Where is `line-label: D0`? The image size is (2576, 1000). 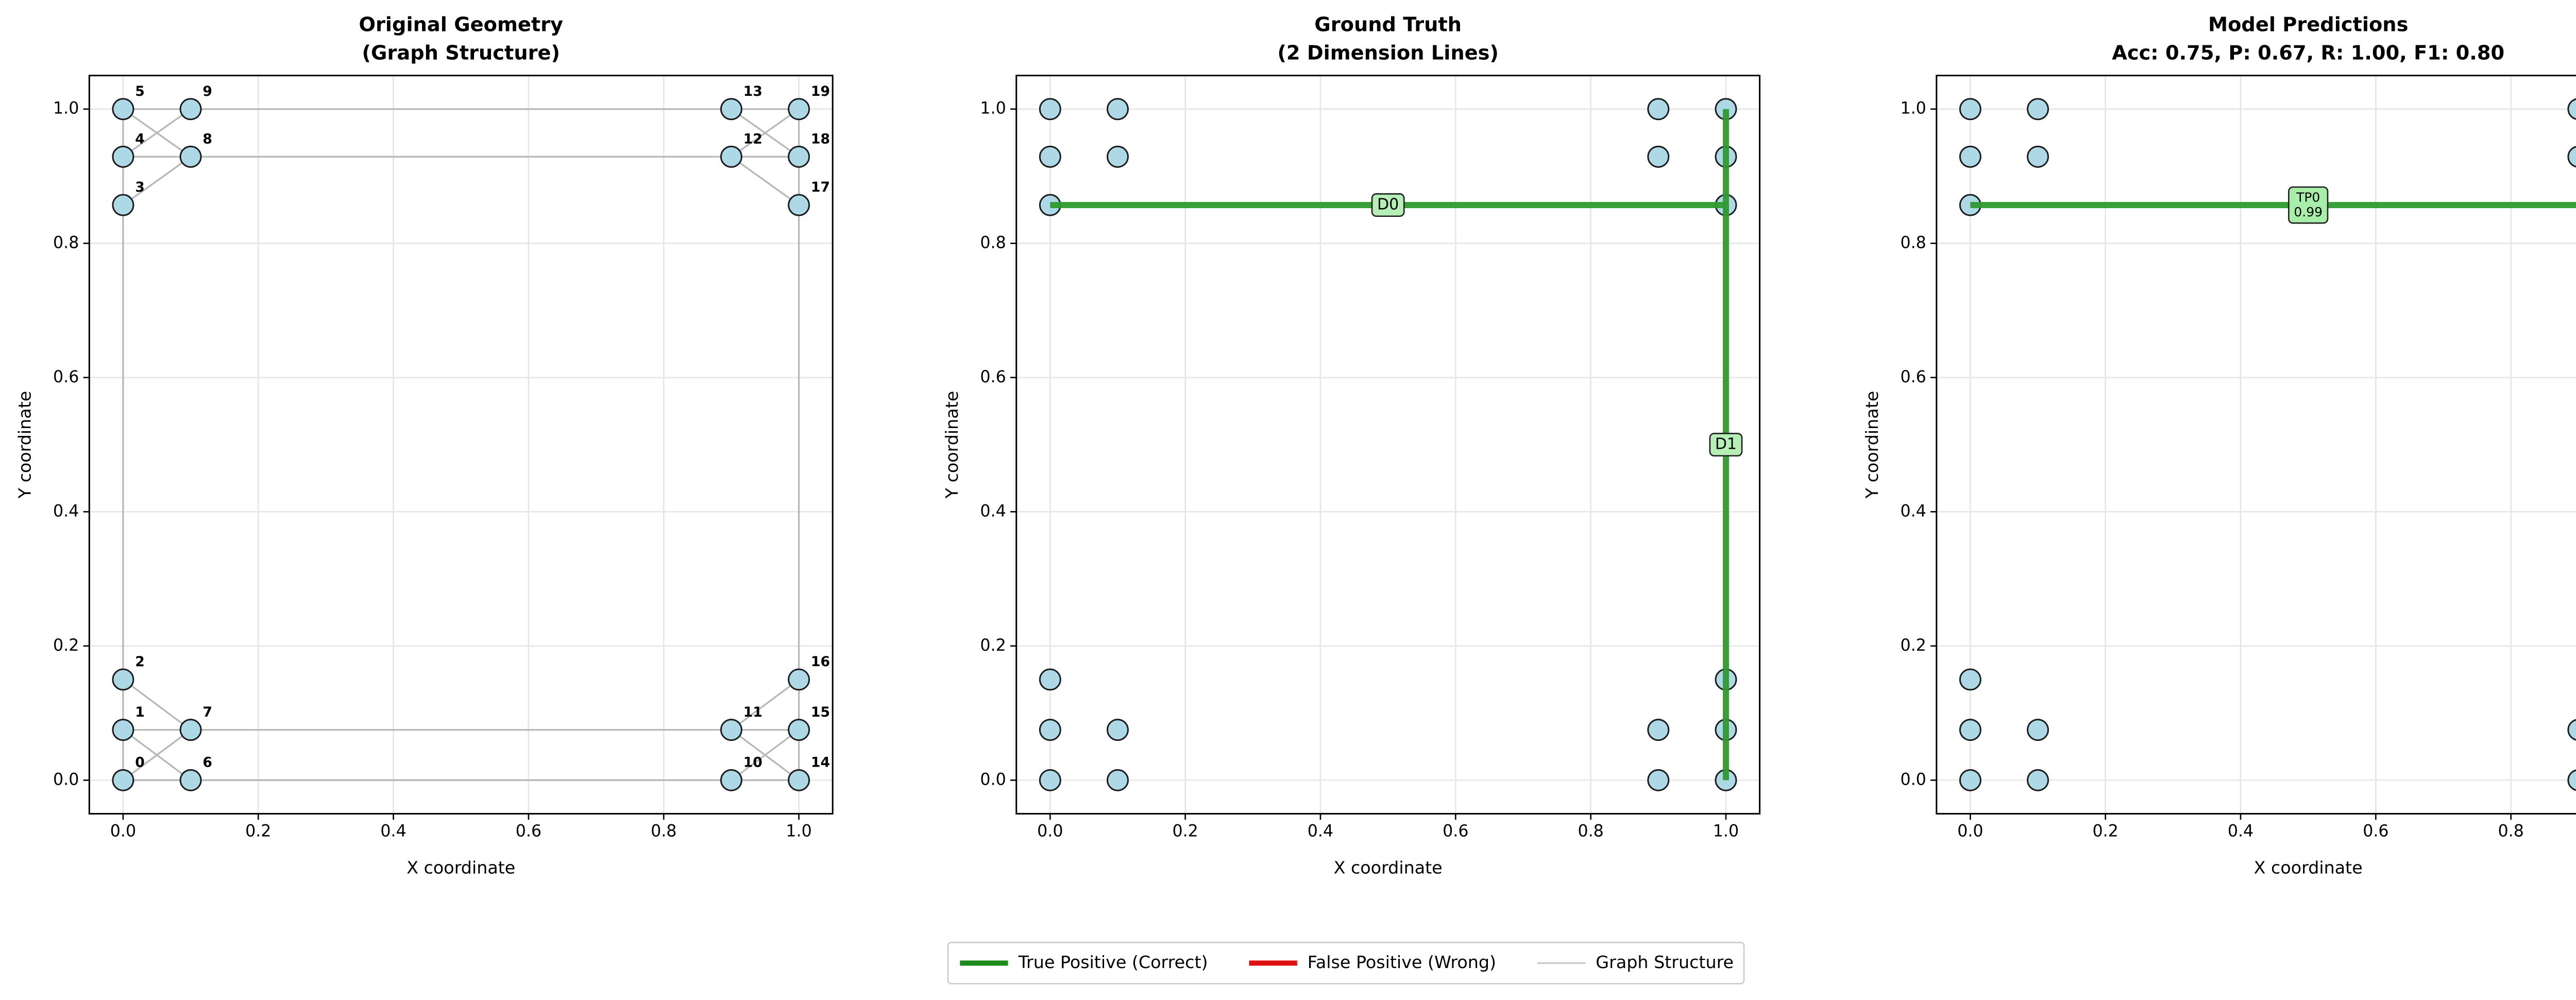
line-label: D0 is located at coordinates (1388, 205).